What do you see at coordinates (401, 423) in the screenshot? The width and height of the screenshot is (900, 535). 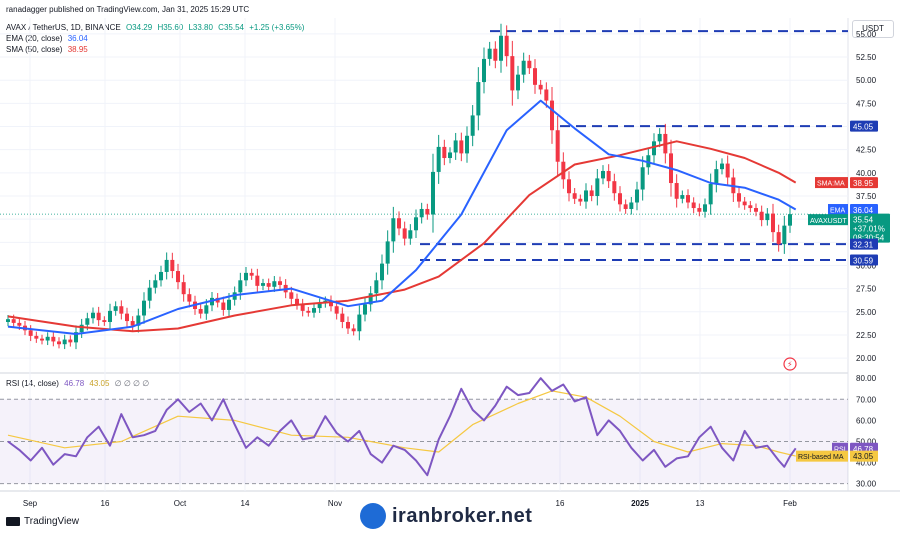 I see `rsi-ma-line` at bounding box center [401, 423].